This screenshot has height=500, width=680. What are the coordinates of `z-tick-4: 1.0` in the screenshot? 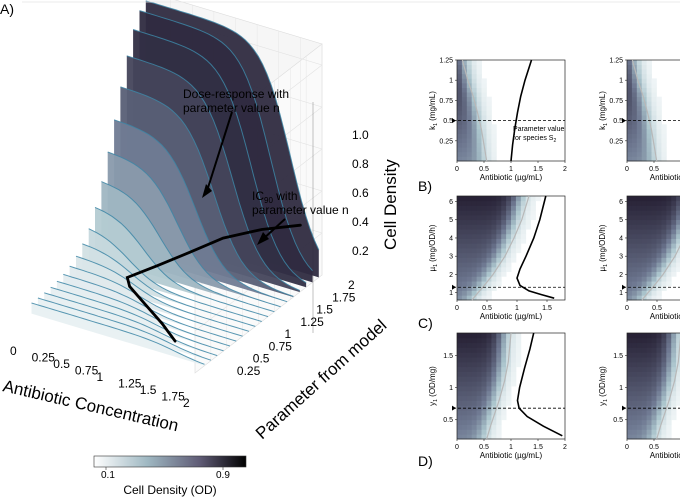 It's located at (360, 135).